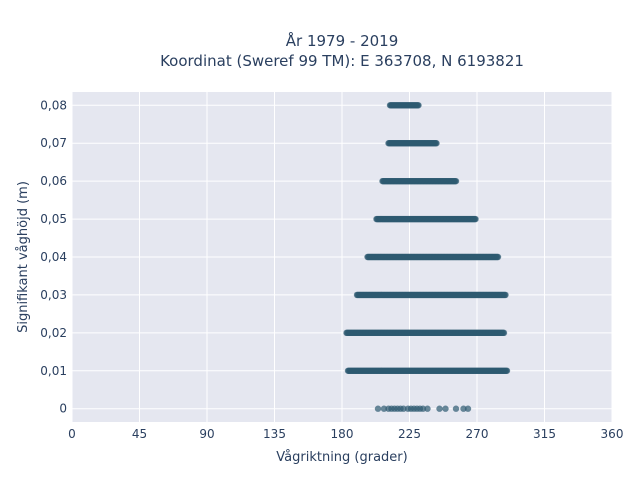 The image size is (640, 480). What do you see at coordinates (53, 143) in the screenshot?
I see `y-tick-label: 0,07` at bounding box center [53, 143].